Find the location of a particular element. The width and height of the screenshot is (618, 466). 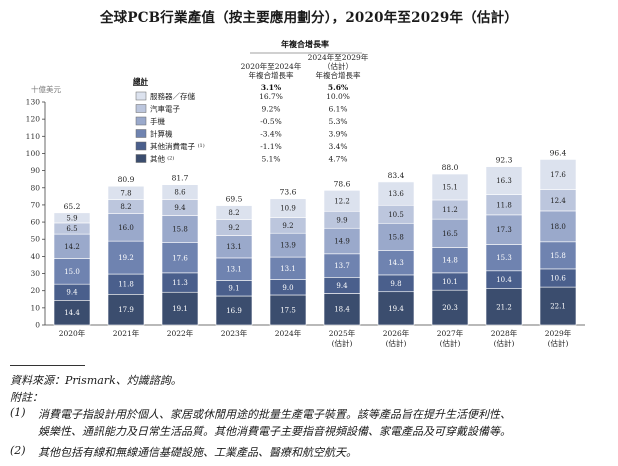

data-label-7-0: 20.3 is located at coordinates (450, 308).